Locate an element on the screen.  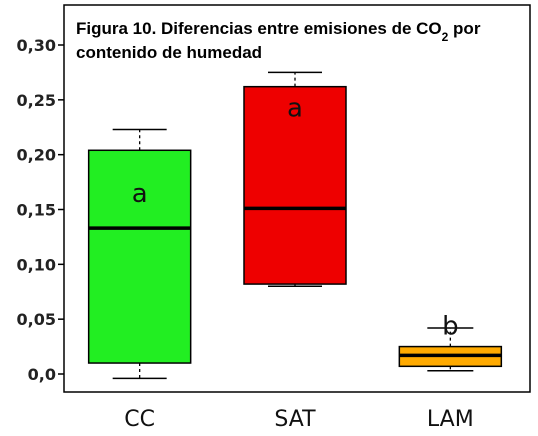
x-axis-labels: CC SAT LAM is located at coordinates (298, 419).